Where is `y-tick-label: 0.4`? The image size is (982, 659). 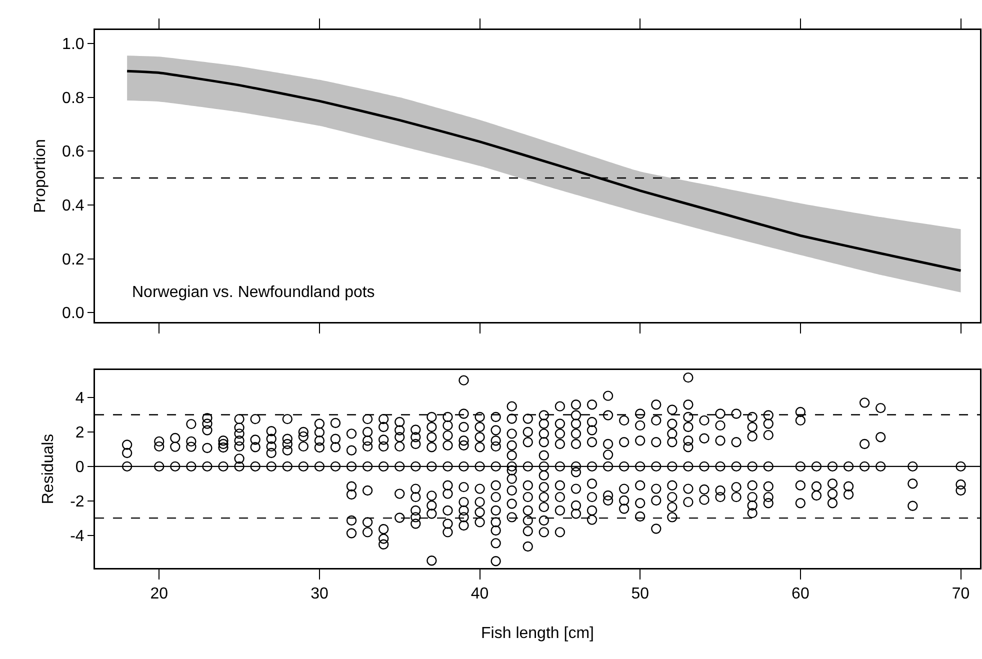 y-tick-label: 0.4 is located at coordinates (73, 206).